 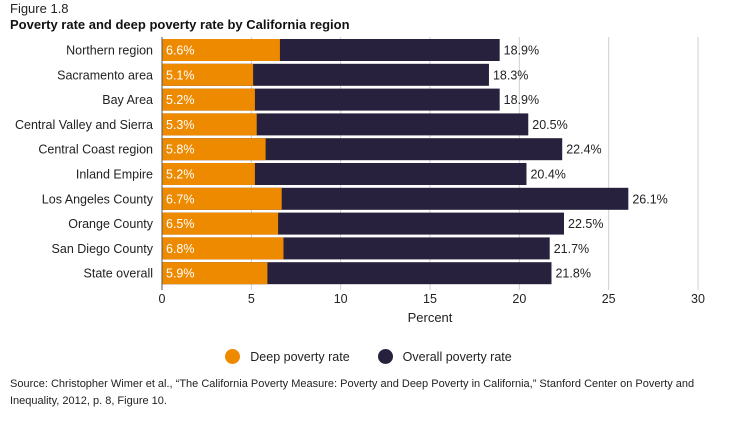 I want to click on x-tick-label: 5, so click(x=251, y=299).